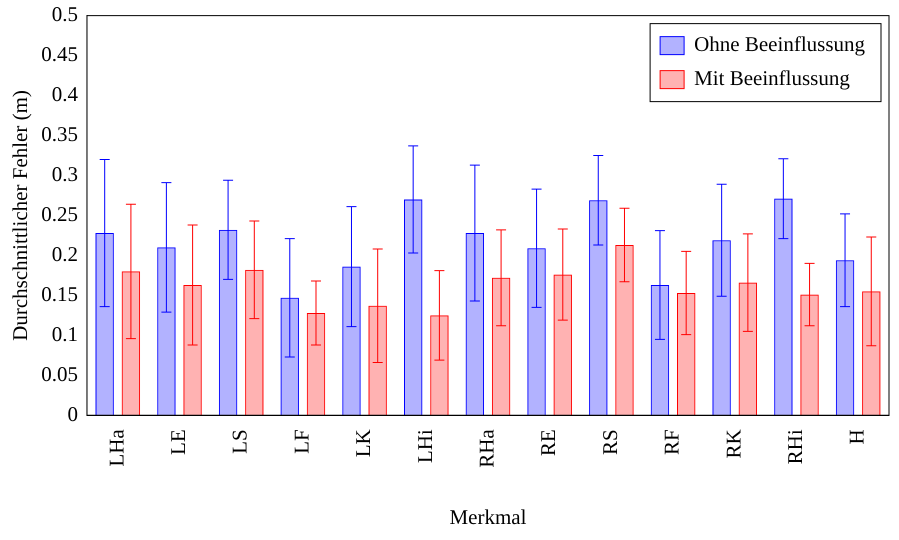 This screenshot has width=899, height=540. Describe the element at coordinates (59, 54) in the screenshot. I see `y-tick-label: 0.45` at that location.